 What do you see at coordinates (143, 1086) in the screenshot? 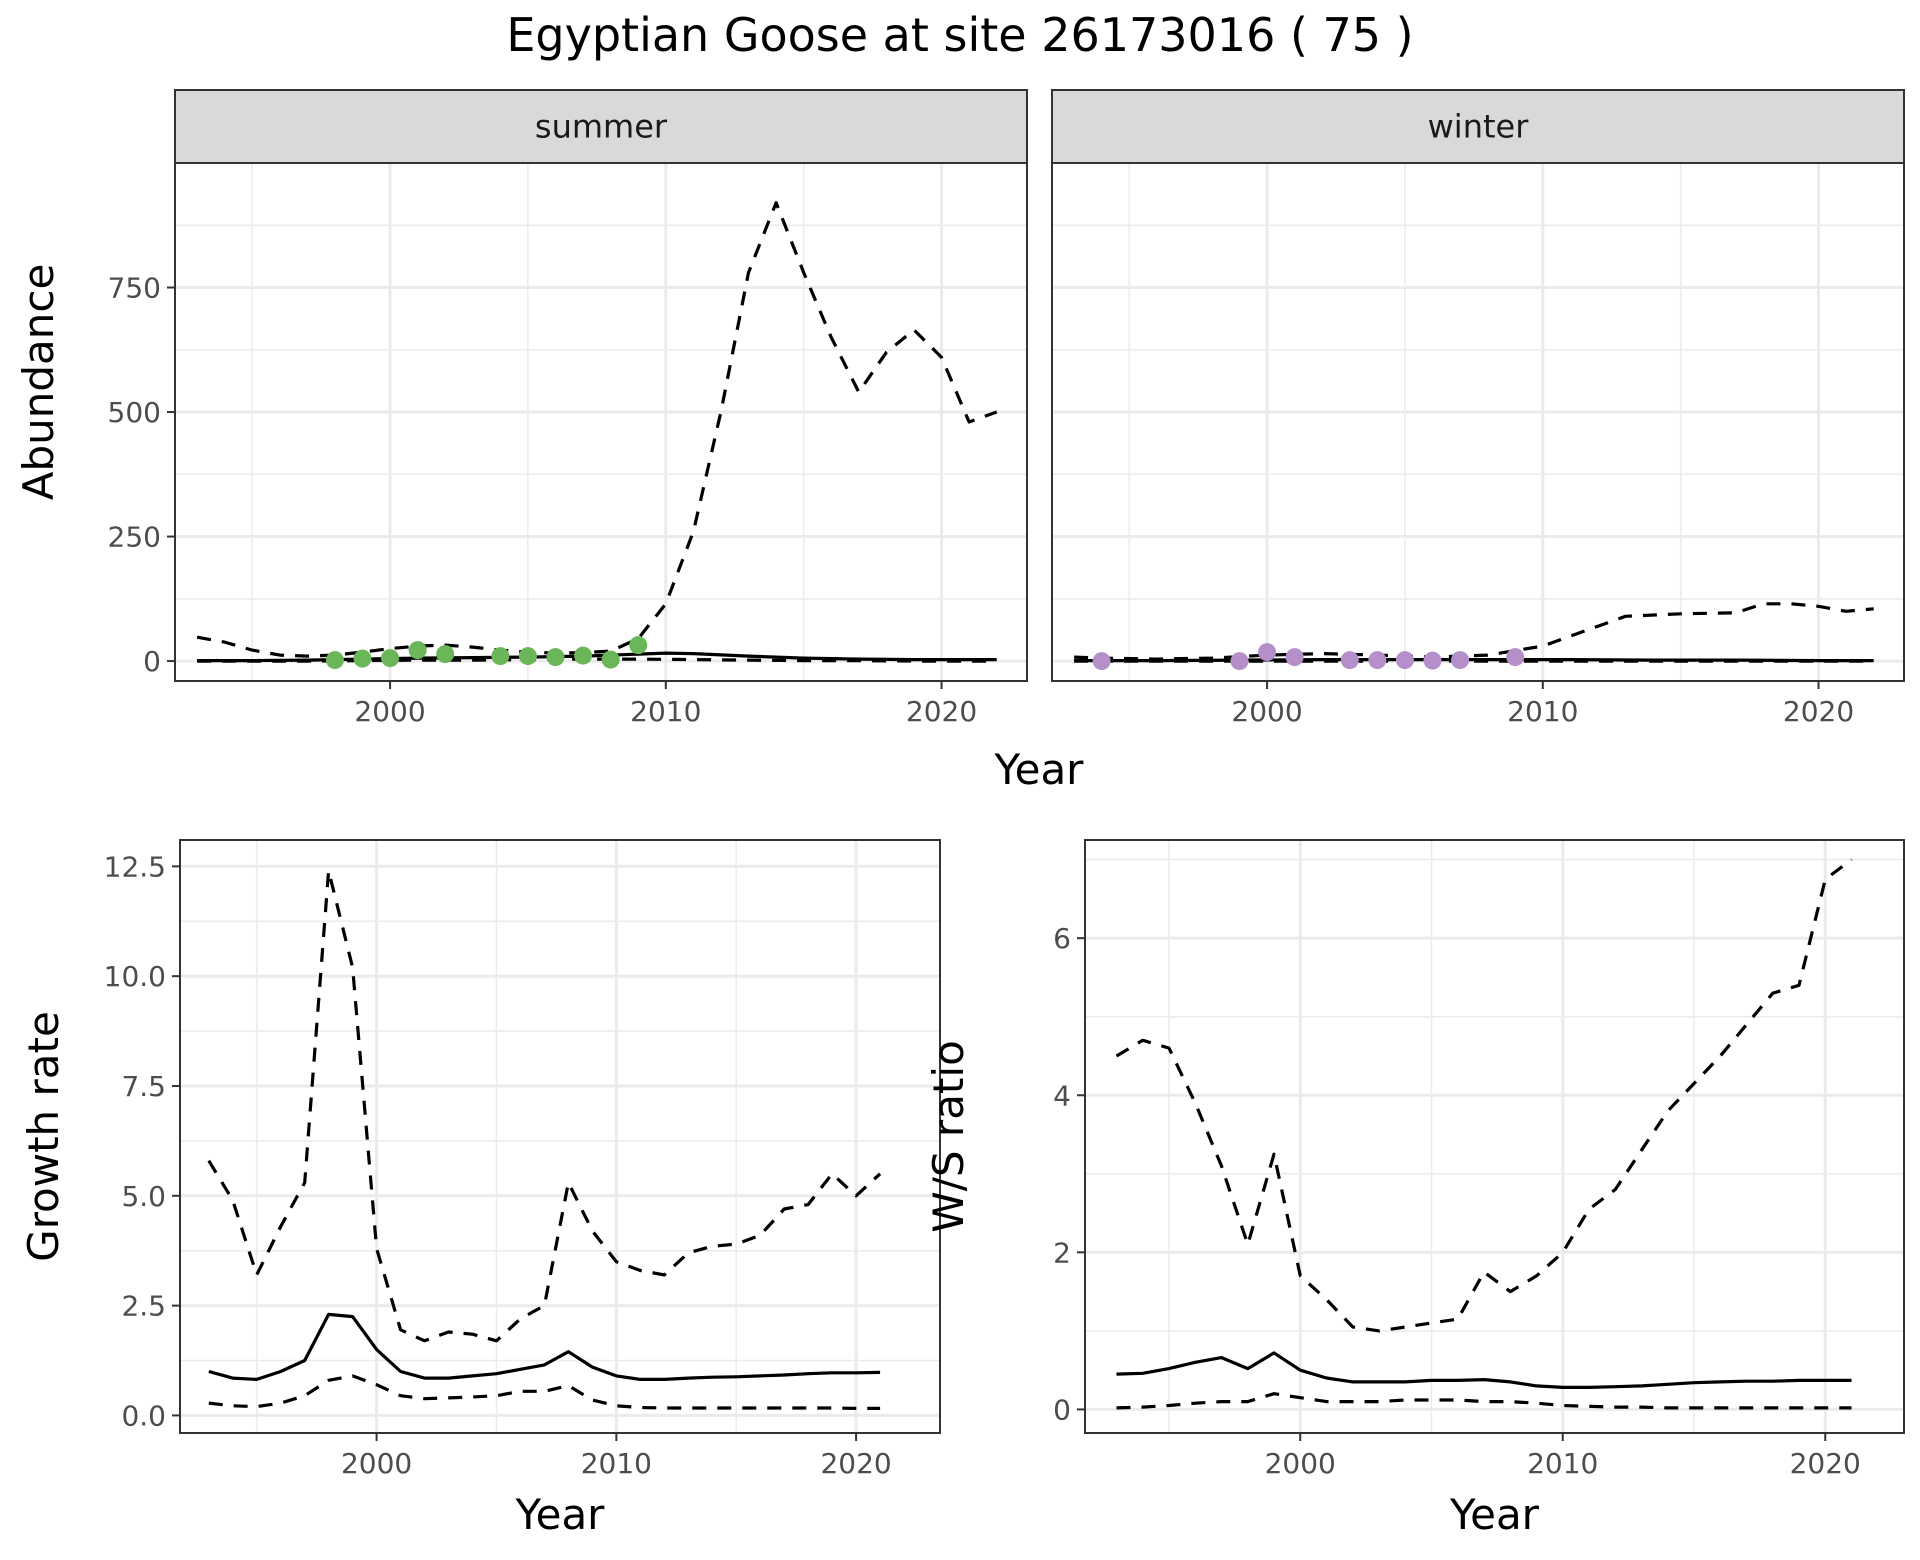
I see `y-tick-label: 7.5` at bounding box center [143, 1086].